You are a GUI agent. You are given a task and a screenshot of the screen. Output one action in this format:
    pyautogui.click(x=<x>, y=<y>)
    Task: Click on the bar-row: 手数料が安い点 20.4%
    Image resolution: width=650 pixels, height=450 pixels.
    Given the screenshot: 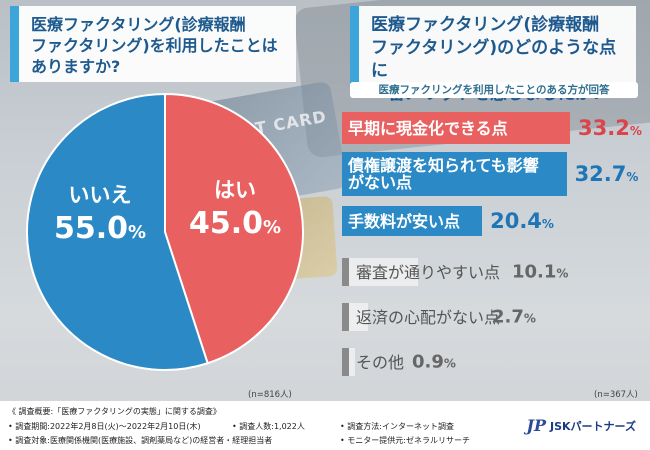 What is the action you would take?
    pyautogui.click(x=492, y=221)
    